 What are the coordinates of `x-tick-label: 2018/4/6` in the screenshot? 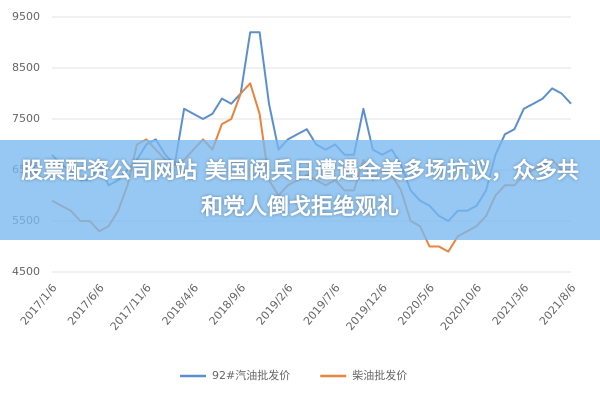 It's located at (180, 305).